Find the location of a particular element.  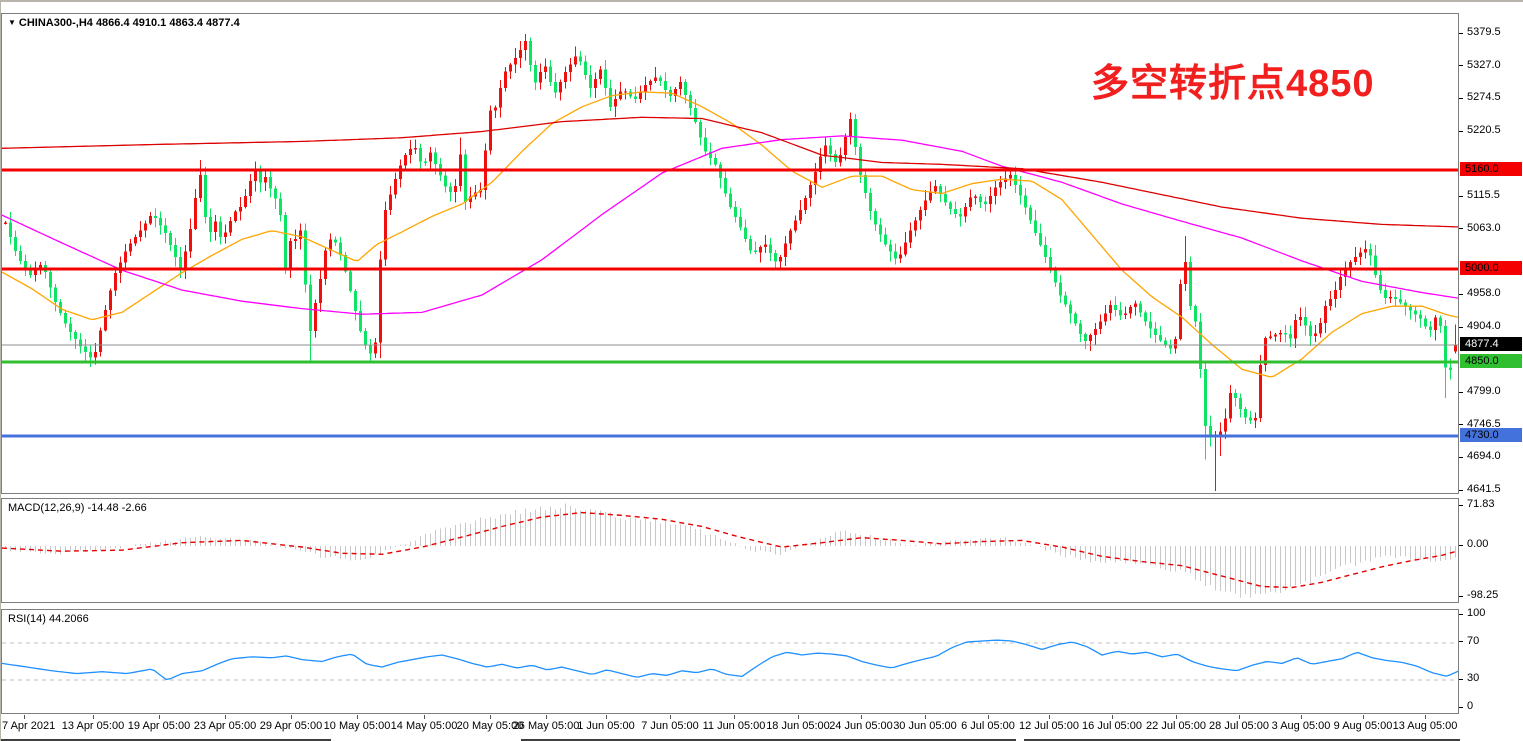

date-tick-label: 11 Jun 05:00 is located at coordinates (734, 726).